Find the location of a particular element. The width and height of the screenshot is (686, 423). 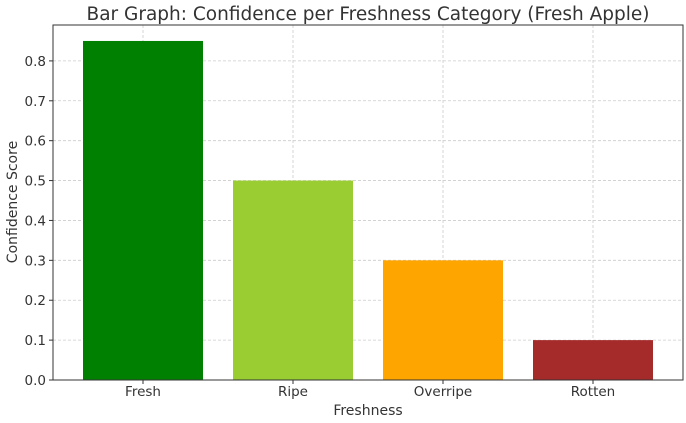

y-tick-label: 0.7 is located at coordinates (35, 102).